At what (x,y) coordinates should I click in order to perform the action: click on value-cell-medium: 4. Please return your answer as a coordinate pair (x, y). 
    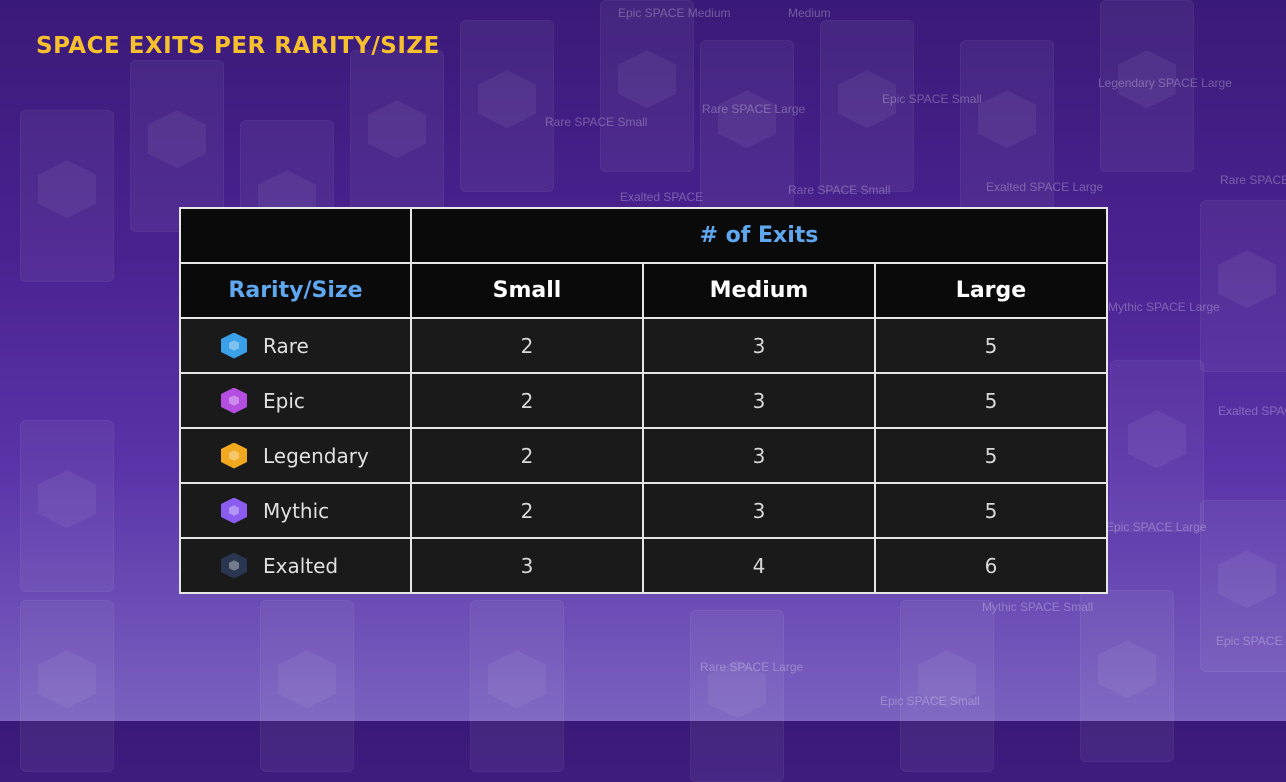
    Looking at the image, I should click on (759, 565).